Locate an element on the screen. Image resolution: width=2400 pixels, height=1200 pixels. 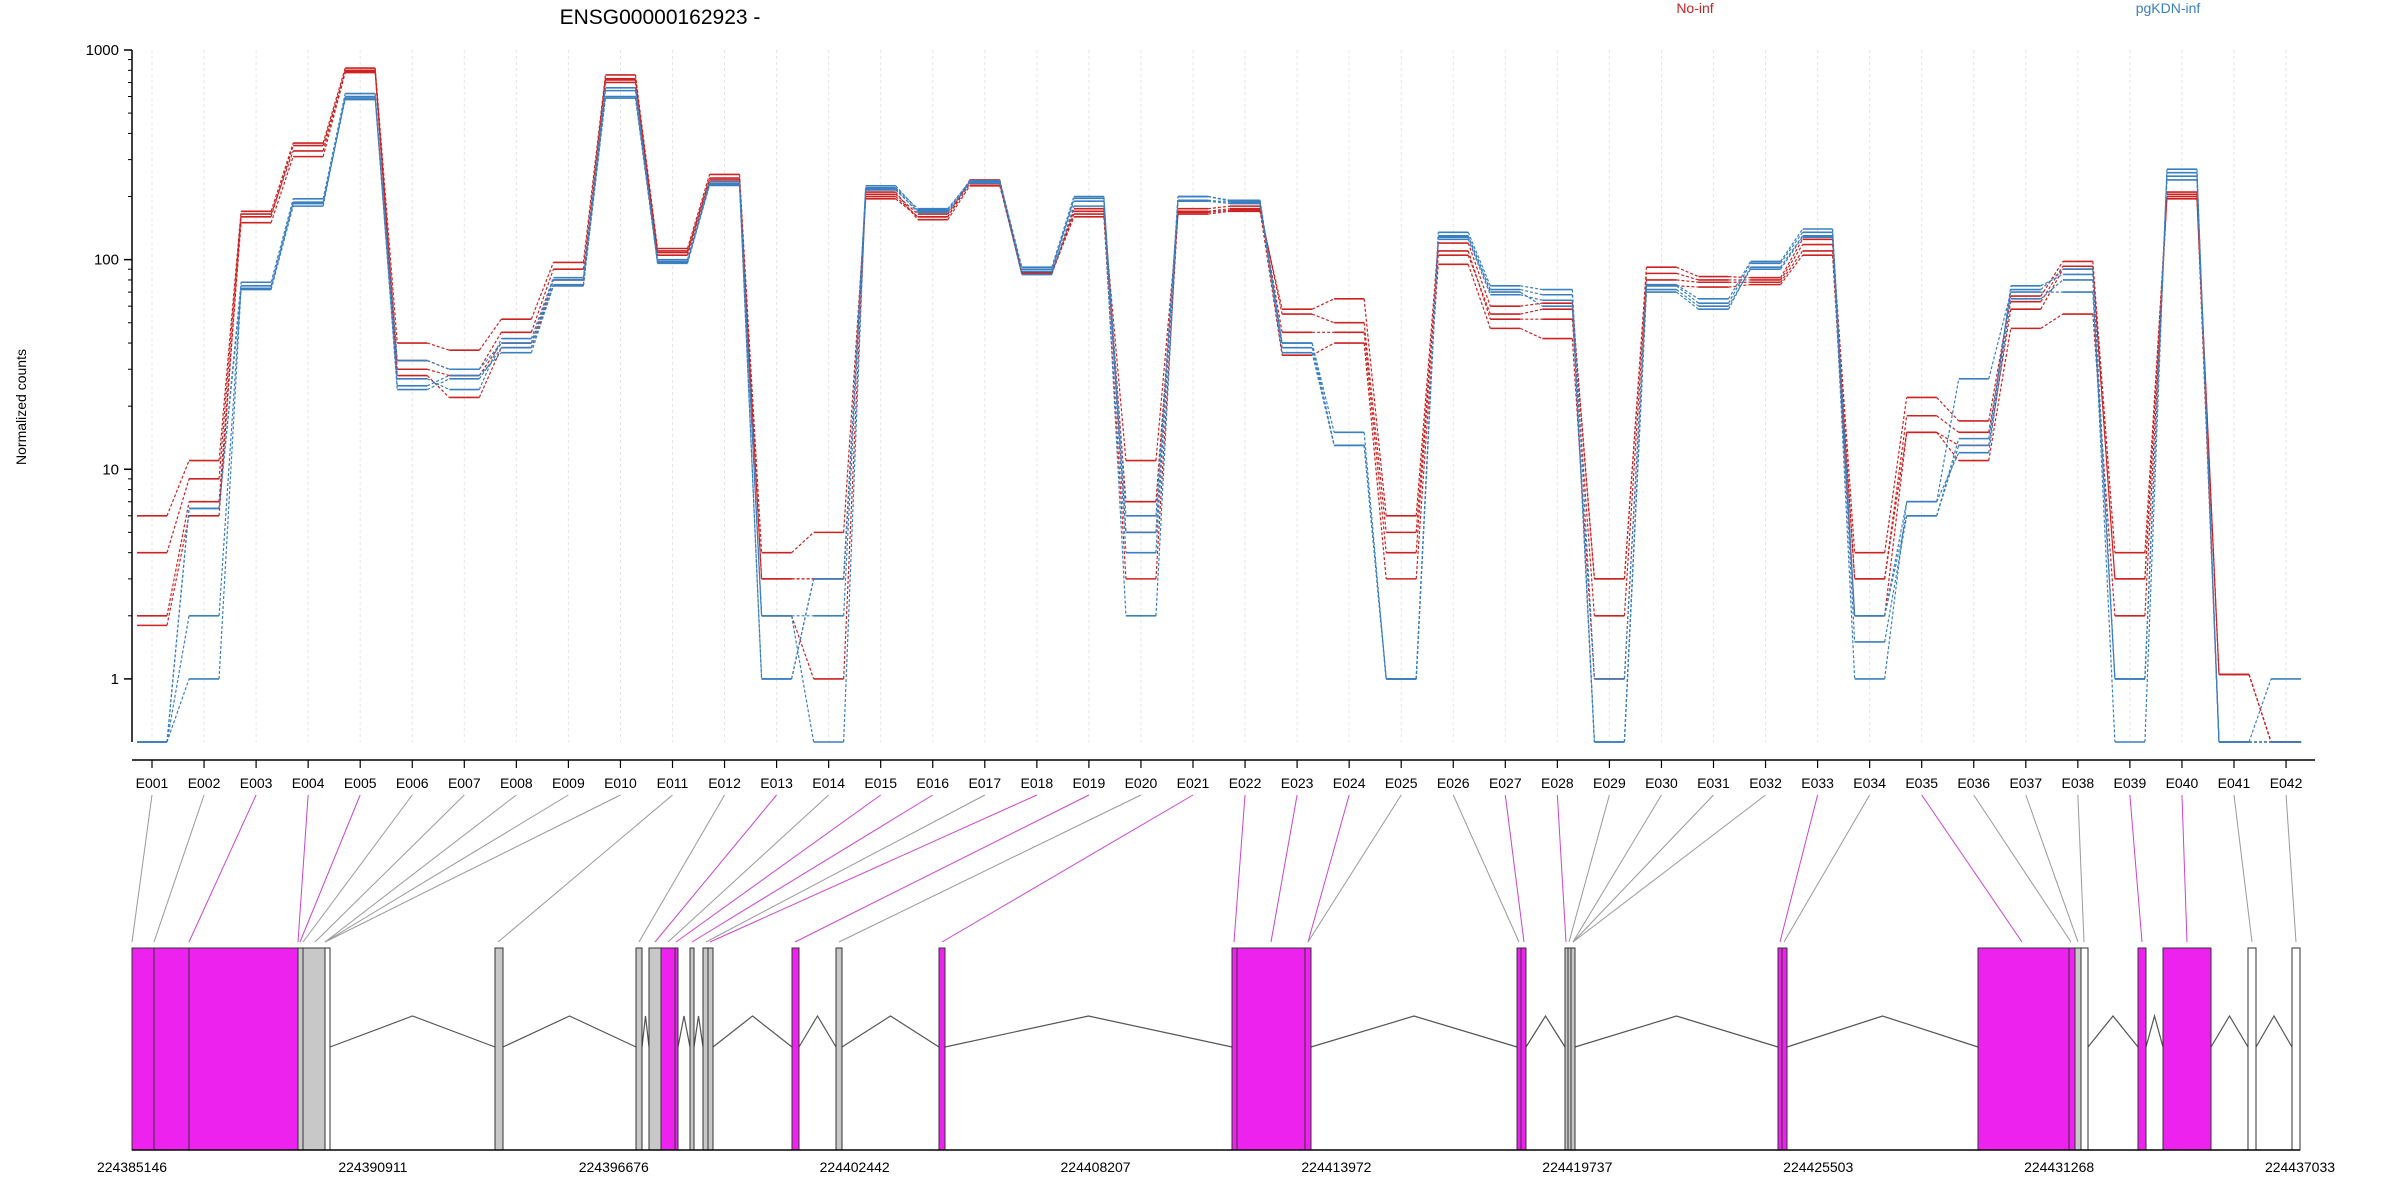
connector-e017 is located at coordinates (845, 868).